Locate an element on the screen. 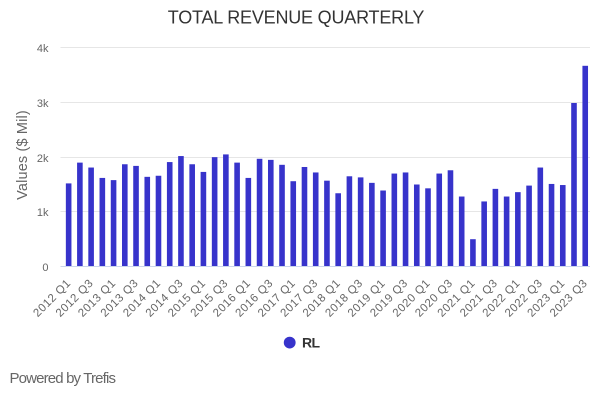  svg-text: 0 is located at coordinates (45, 268).